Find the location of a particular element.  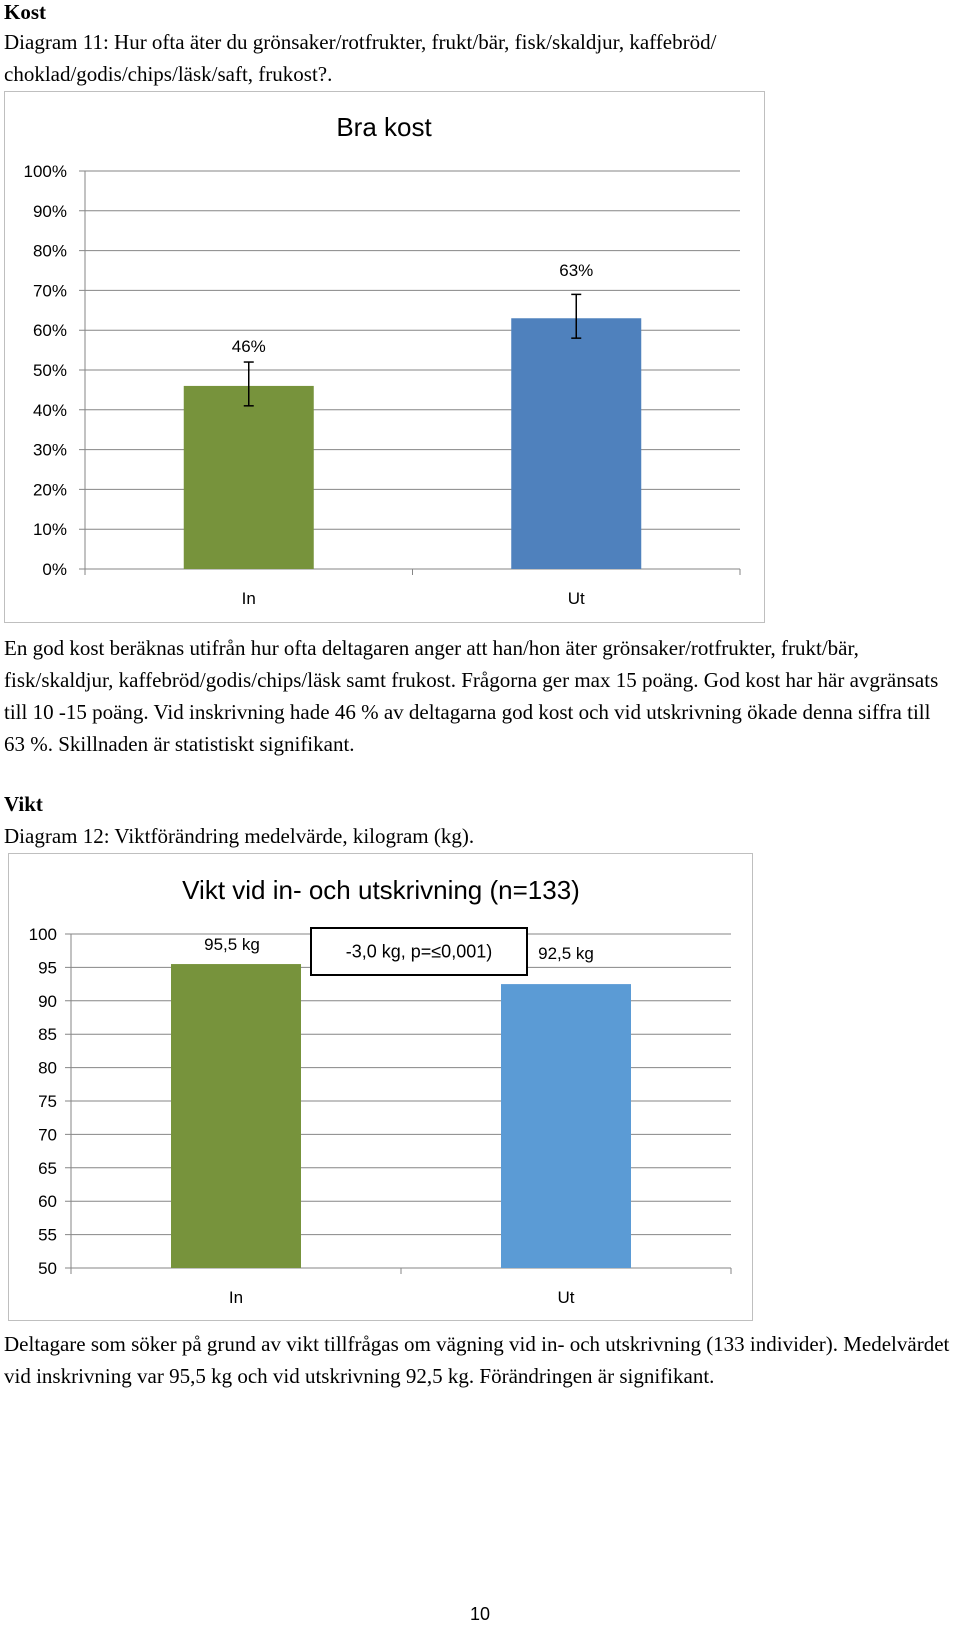

y-tick-label: 95 is located at coordinates (47, 967).